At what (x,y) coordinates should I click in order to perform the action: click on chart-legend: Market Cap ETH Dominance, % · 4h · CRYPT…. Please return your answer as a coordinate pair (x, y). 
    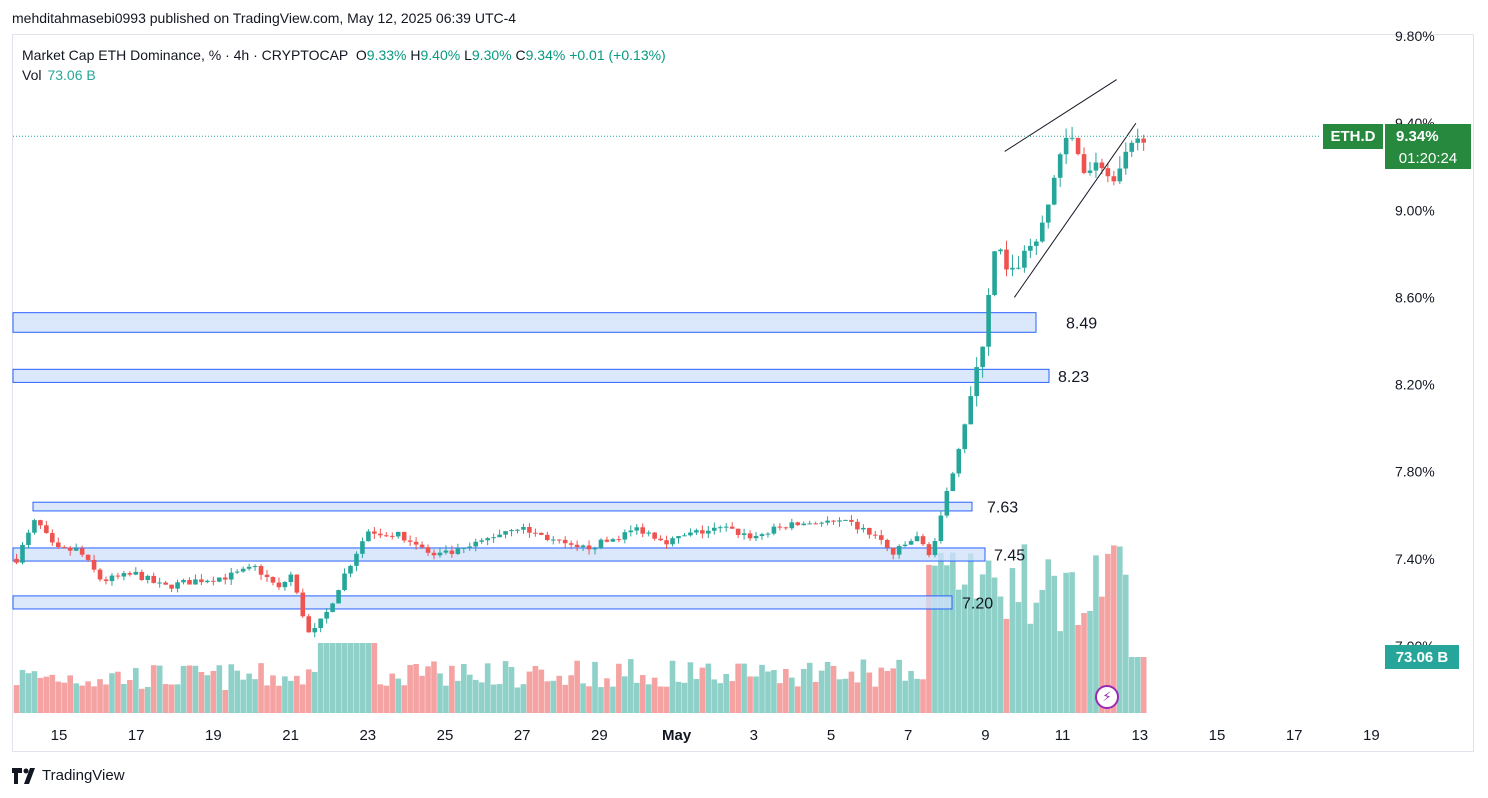
    Looking at the image, I should click on (344, 65).